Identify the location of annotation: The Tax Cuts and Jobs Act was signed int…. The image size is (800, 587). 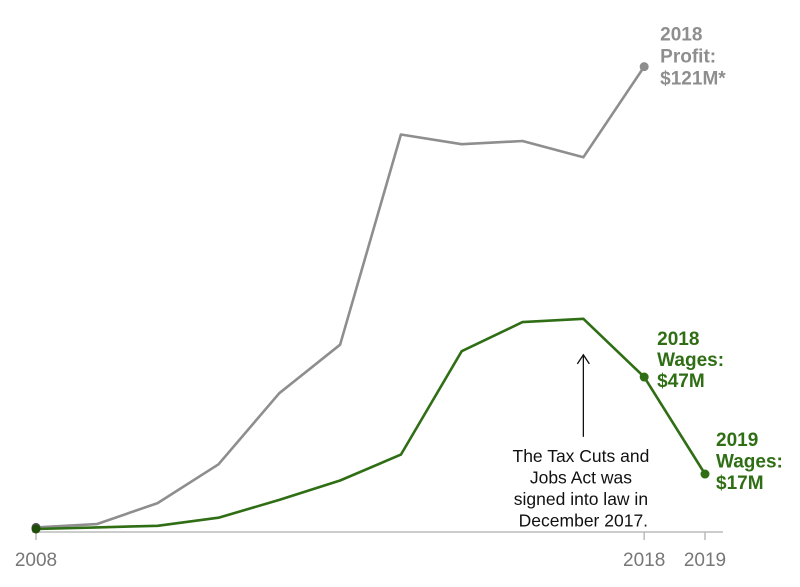
(584, 441).